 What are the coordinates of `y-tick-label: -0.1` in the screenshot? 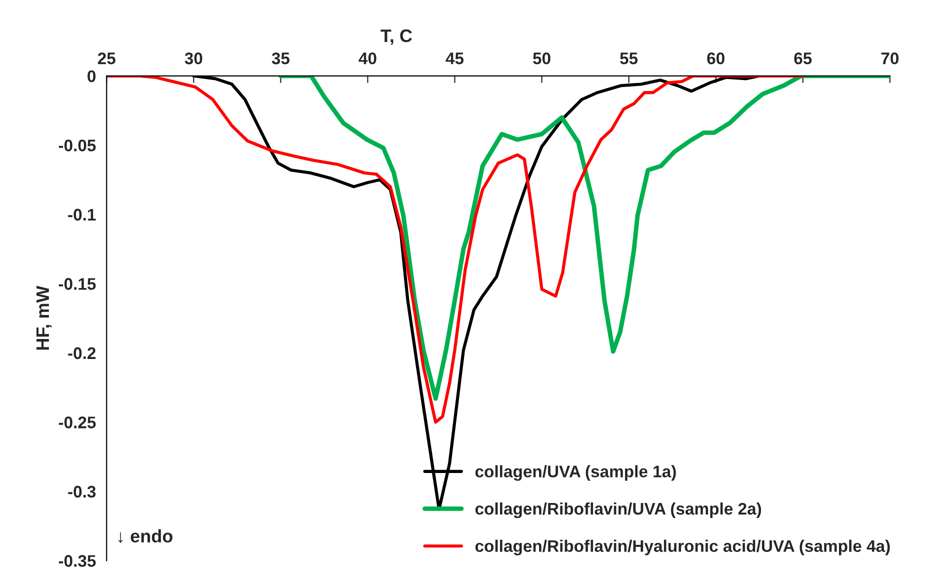 It's located at (82, 214).